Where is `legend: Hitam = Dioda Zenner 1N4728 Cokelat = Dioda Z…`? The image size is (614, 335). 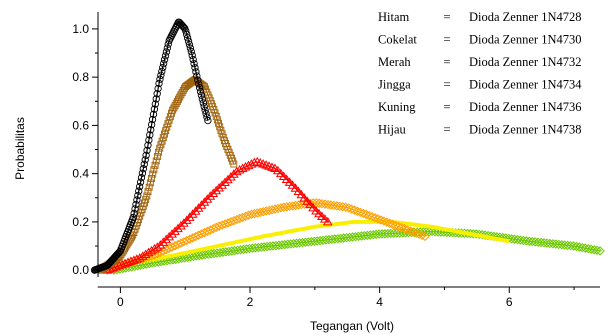
legend: Hitam = Dioda Zenner 1N4728 Cokelat = Dioda Z… is located at coordinates (480, 73).